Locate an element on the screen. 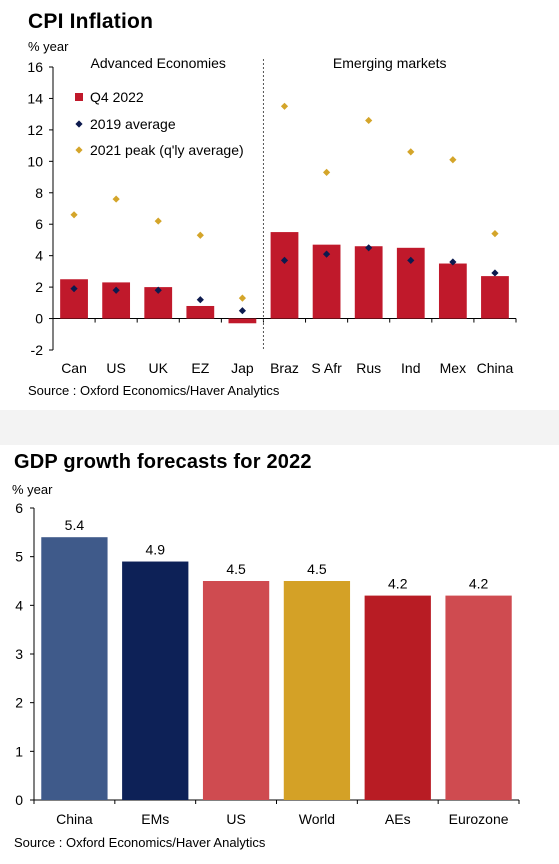 This screenshot has width=559, height=864. gdp-bar-value-label: 5.4 is located at coordinates (75, 525).